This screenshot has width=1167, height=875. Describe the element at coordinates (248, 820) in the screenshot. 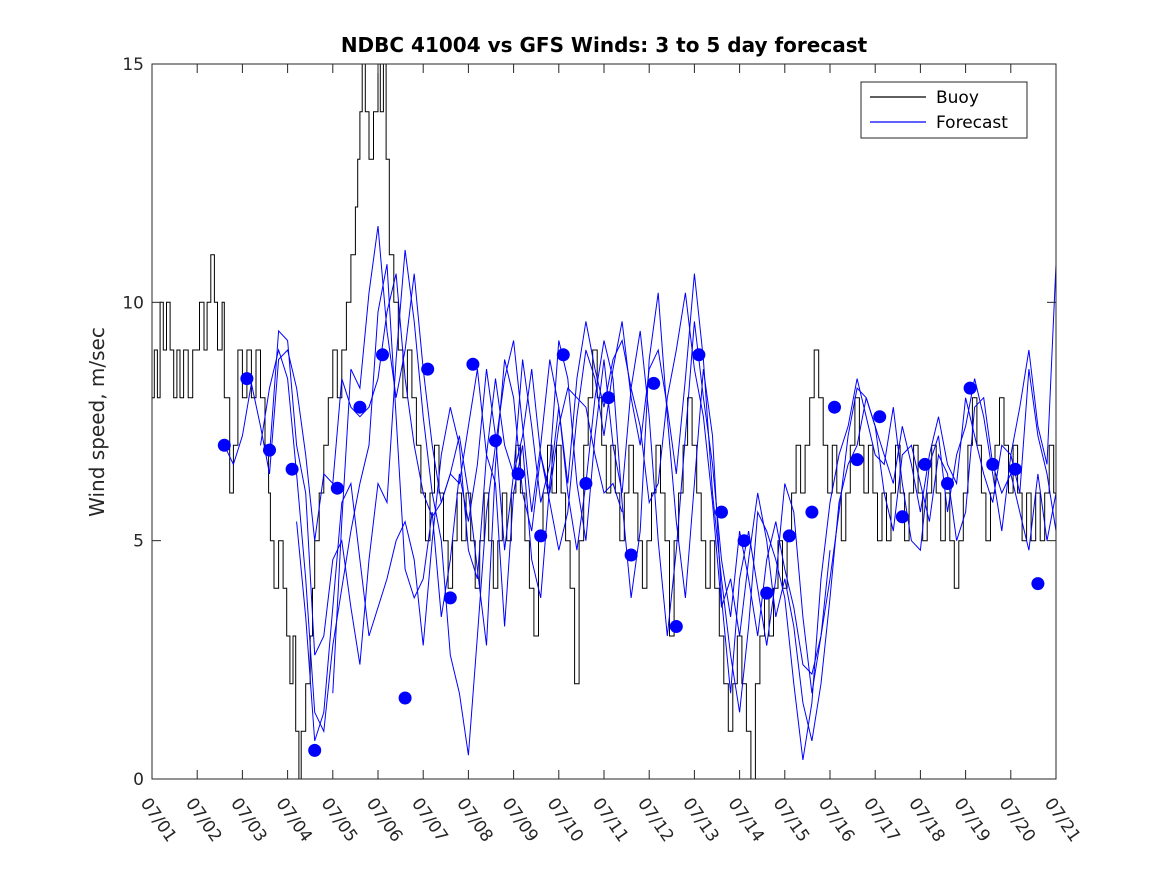

I see `x-tick-label: 07/03` at that location.